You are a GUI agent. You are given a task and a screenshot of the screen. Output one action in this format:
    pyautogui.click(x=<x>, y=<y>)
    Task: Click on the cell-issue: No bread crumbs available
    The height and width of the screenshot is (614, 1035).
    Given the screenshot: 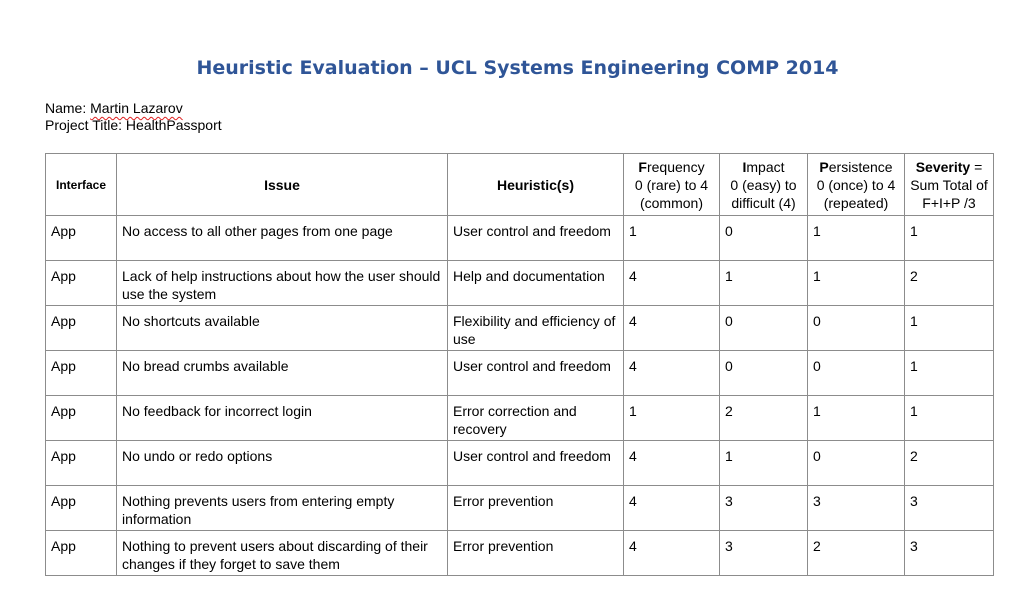 What is the action you would take?
    pyautogui.click(x=282, y=373)
    